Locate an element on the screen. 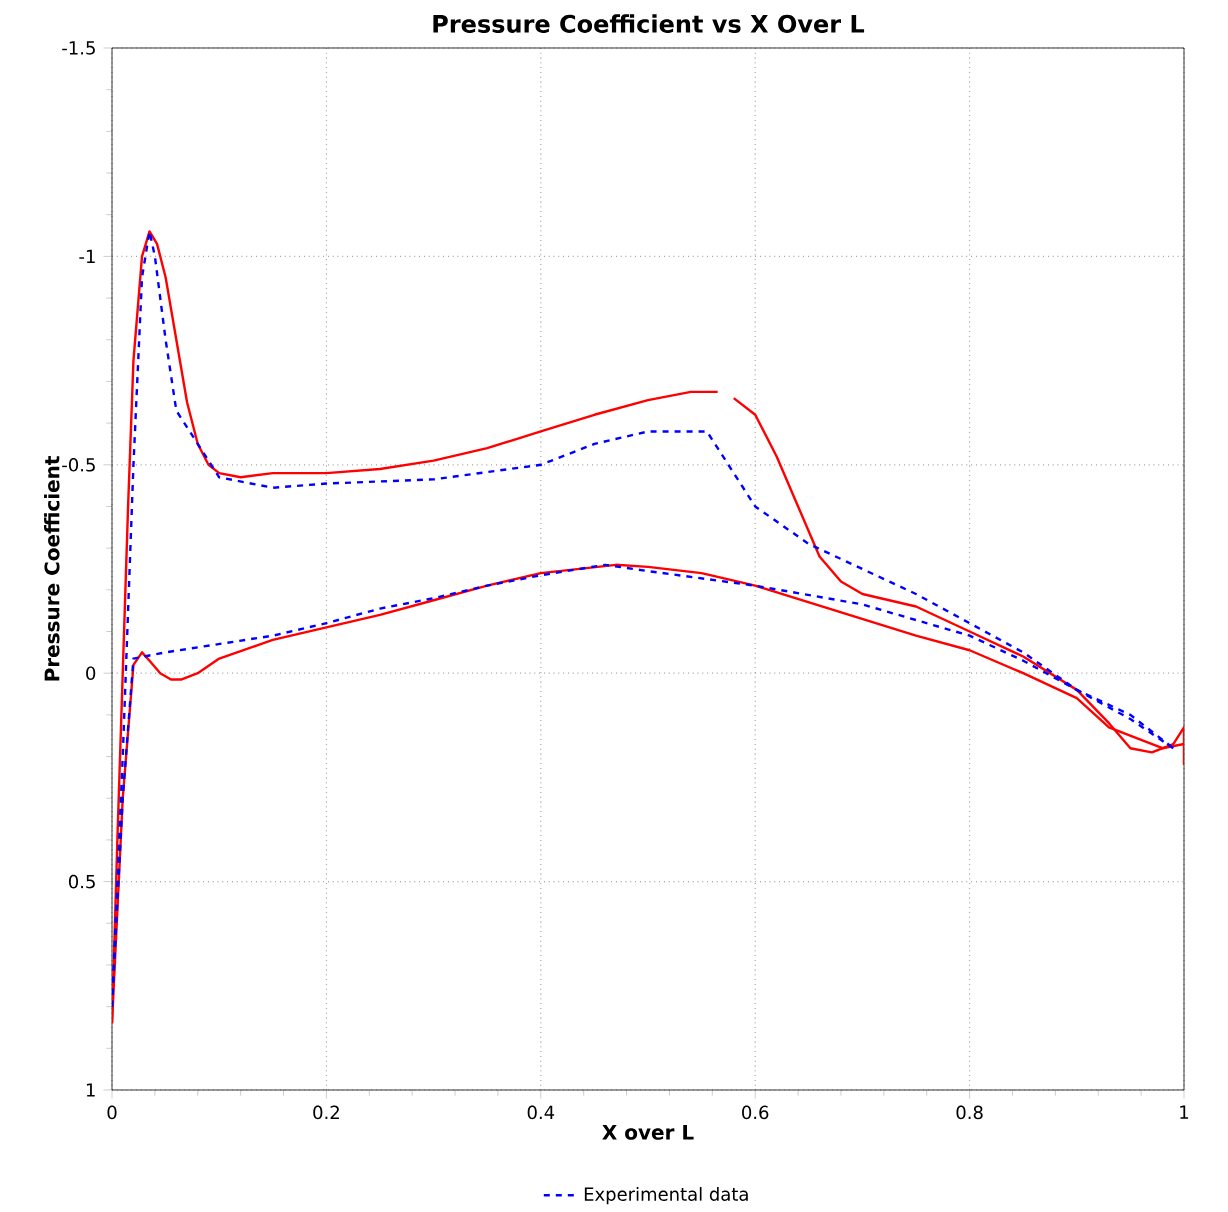 This screenshot has width=1228, height=1212. y-tick-label: -1.5 is located at coordinates (78, 48).